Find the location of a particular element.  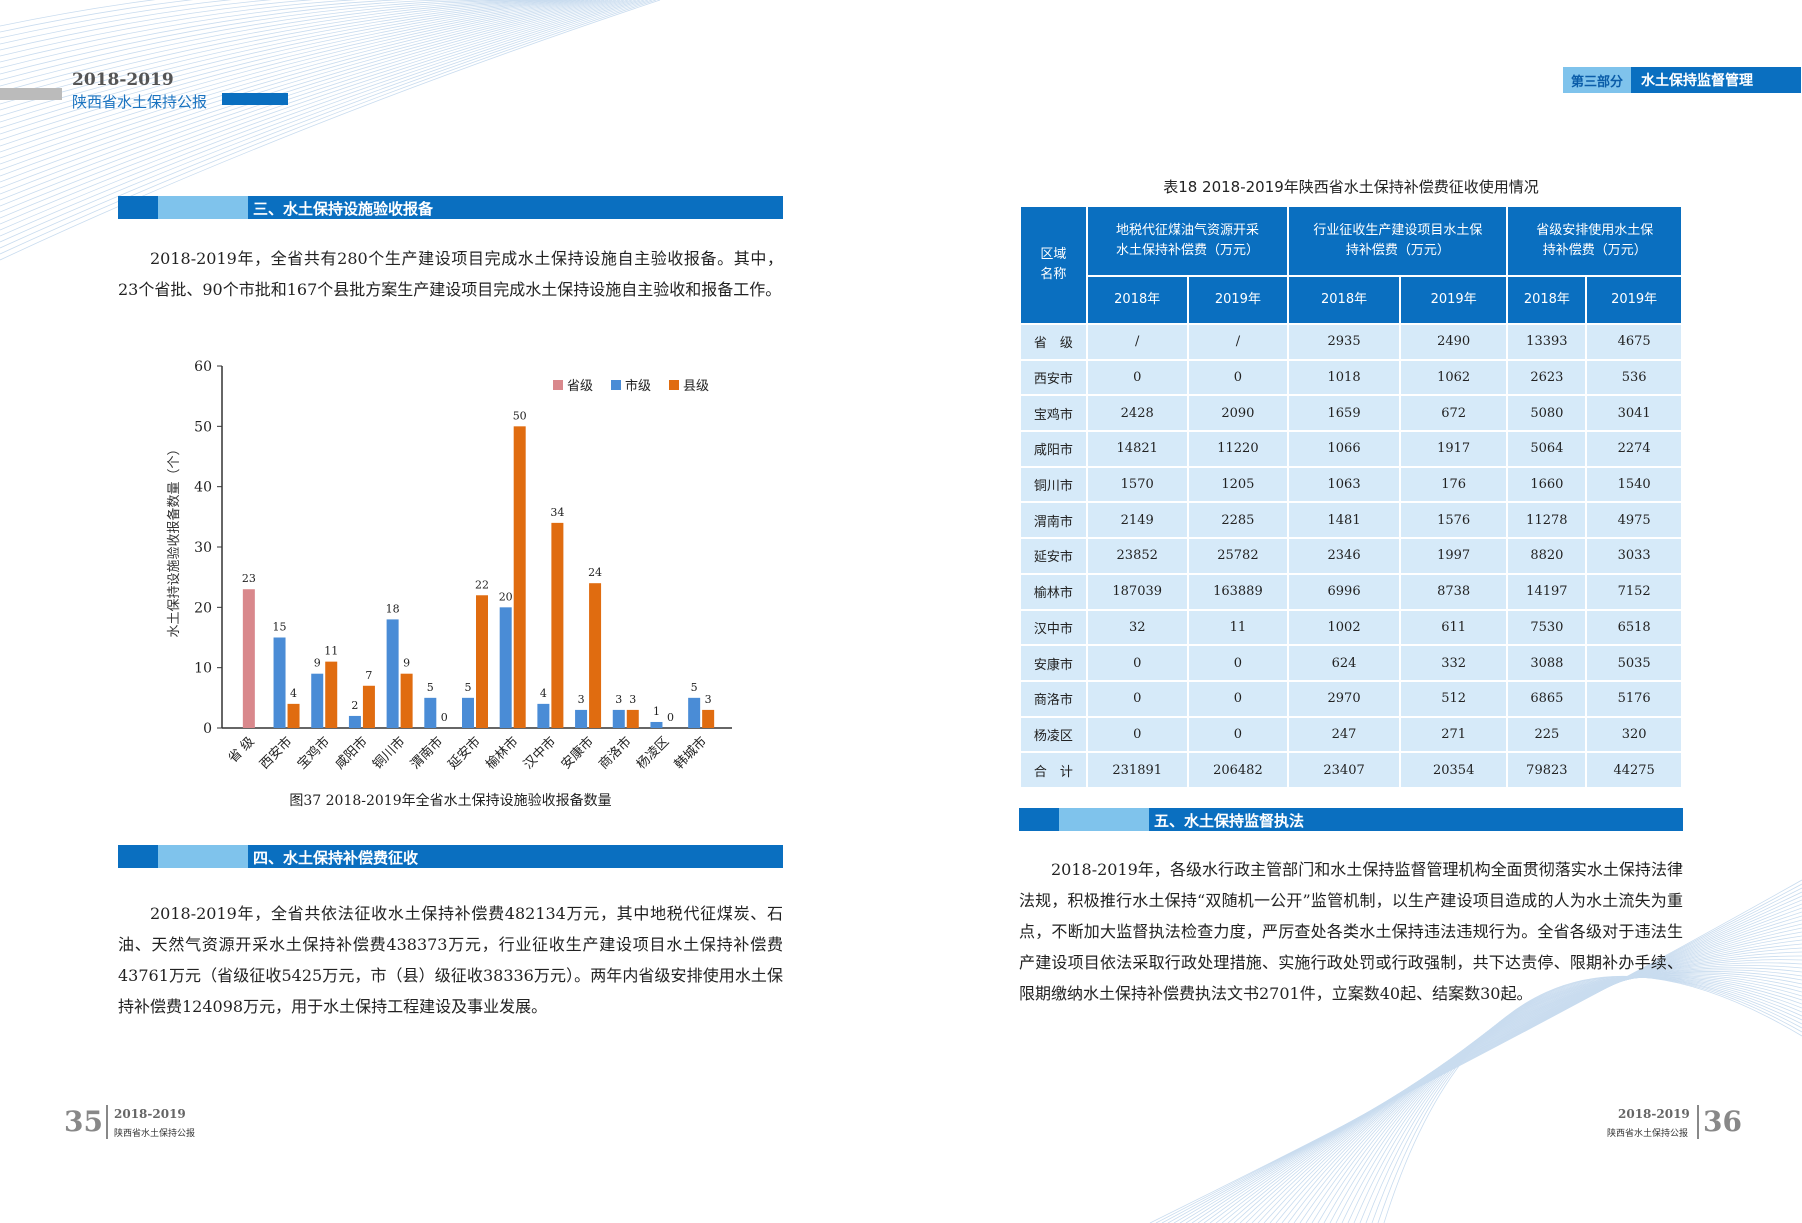

value-cell: 32 is located at coordinates (1137, 627).